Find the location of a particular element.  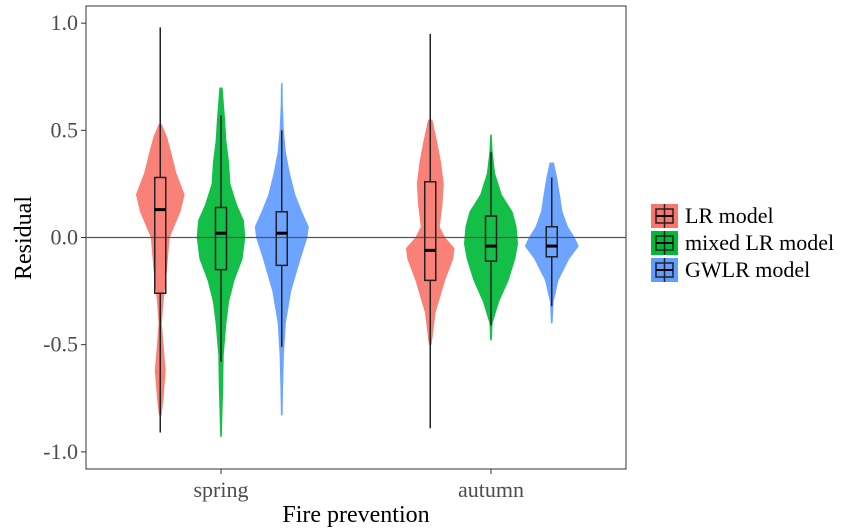

legend-label-2: GWLR model is located at coordinates (747, 269).